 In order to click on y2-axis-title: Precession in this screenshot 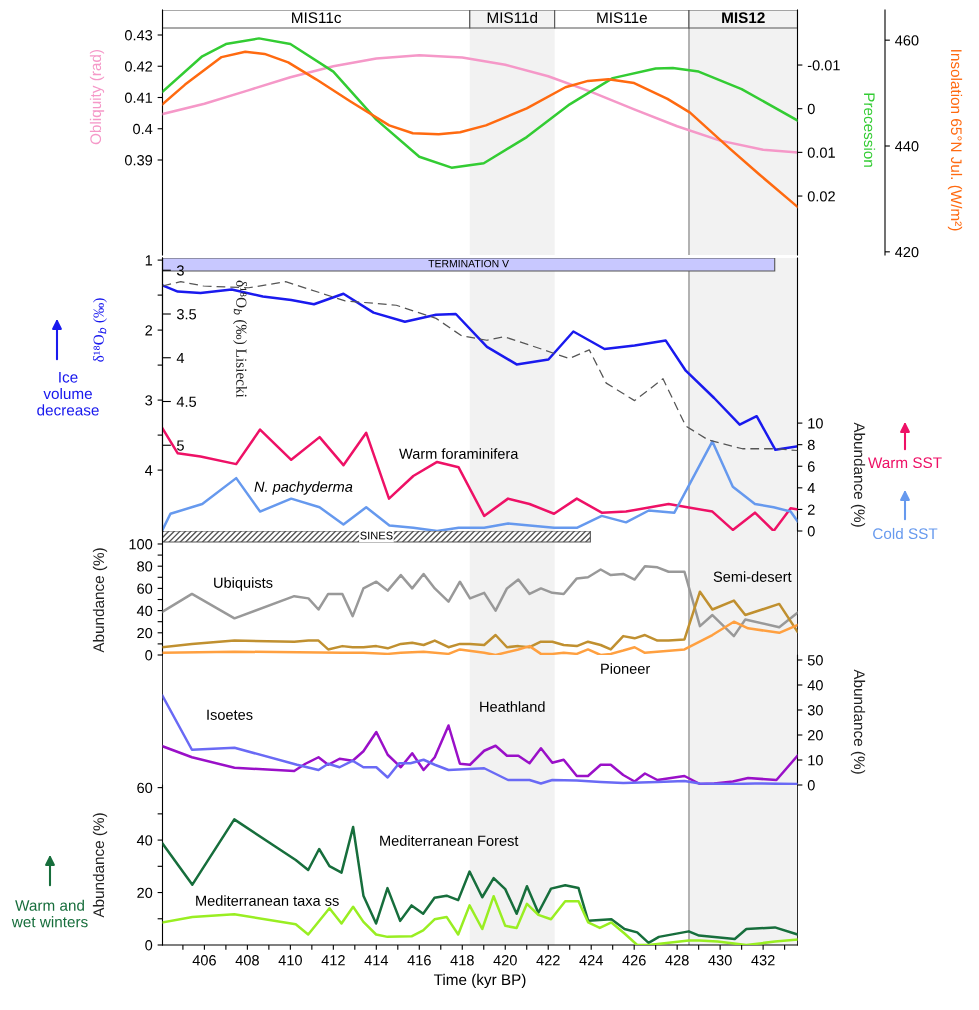, I will do `click(869, 130)`.